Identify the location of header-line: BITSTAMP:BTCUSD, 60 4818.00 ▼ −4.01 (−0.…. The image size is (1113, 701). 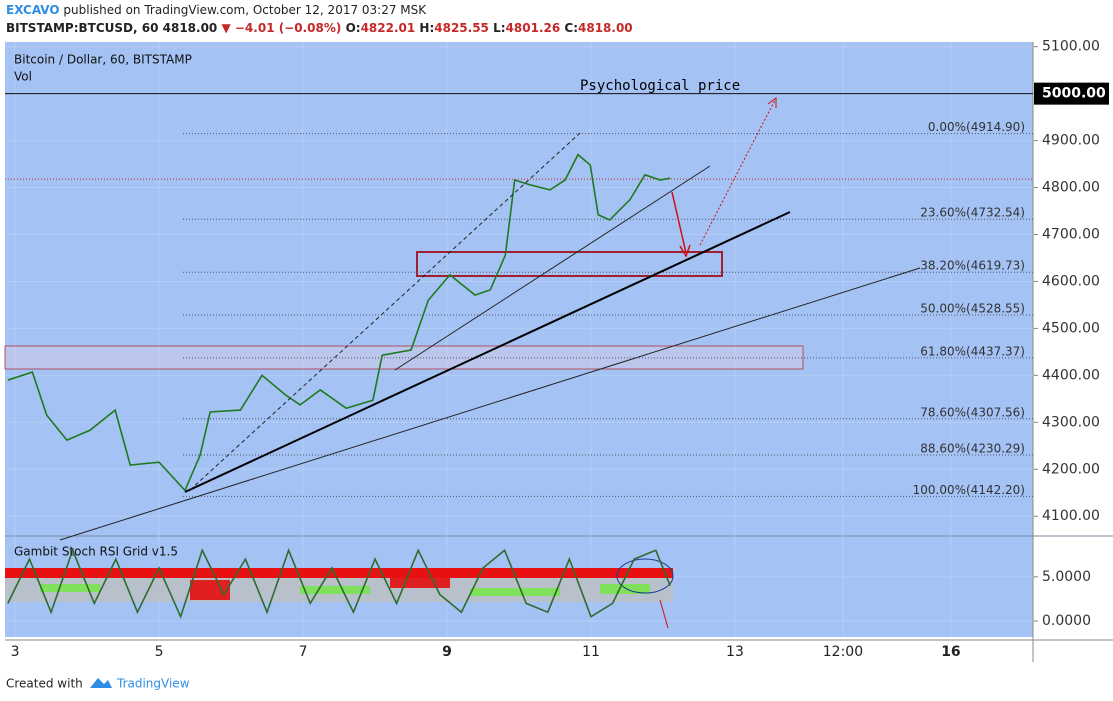
(319, 28).